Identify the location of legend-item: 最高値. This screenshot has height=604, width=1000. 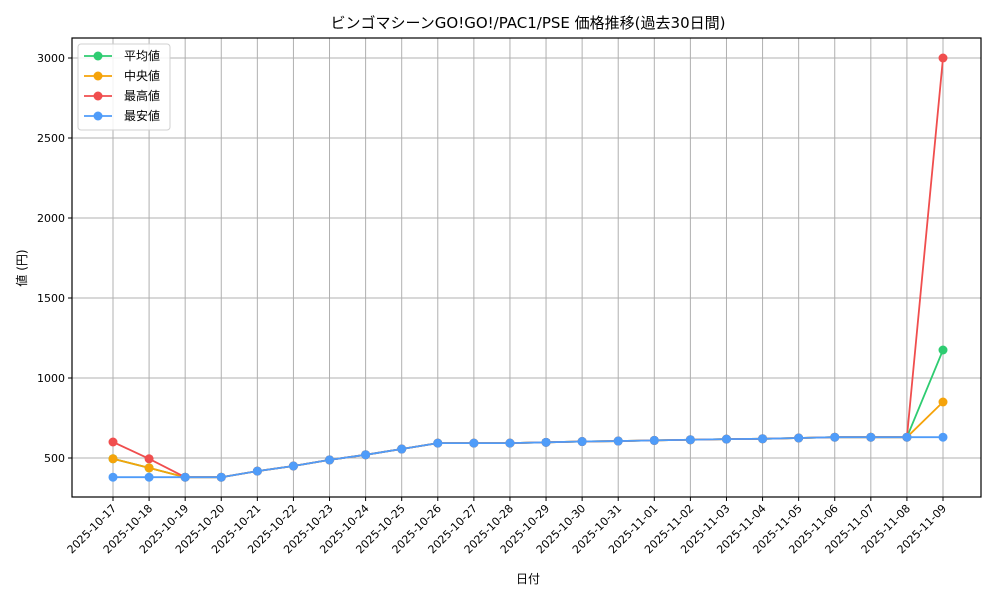
(122, 95).